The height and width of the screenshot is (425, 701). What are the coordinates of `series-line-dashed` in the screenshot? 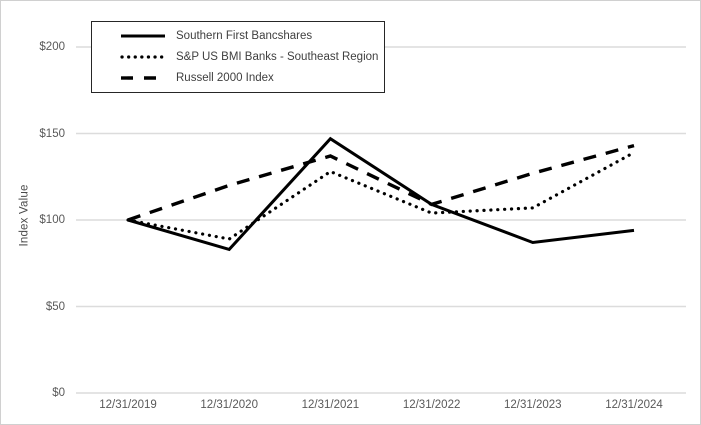 It's located at (381, 182).